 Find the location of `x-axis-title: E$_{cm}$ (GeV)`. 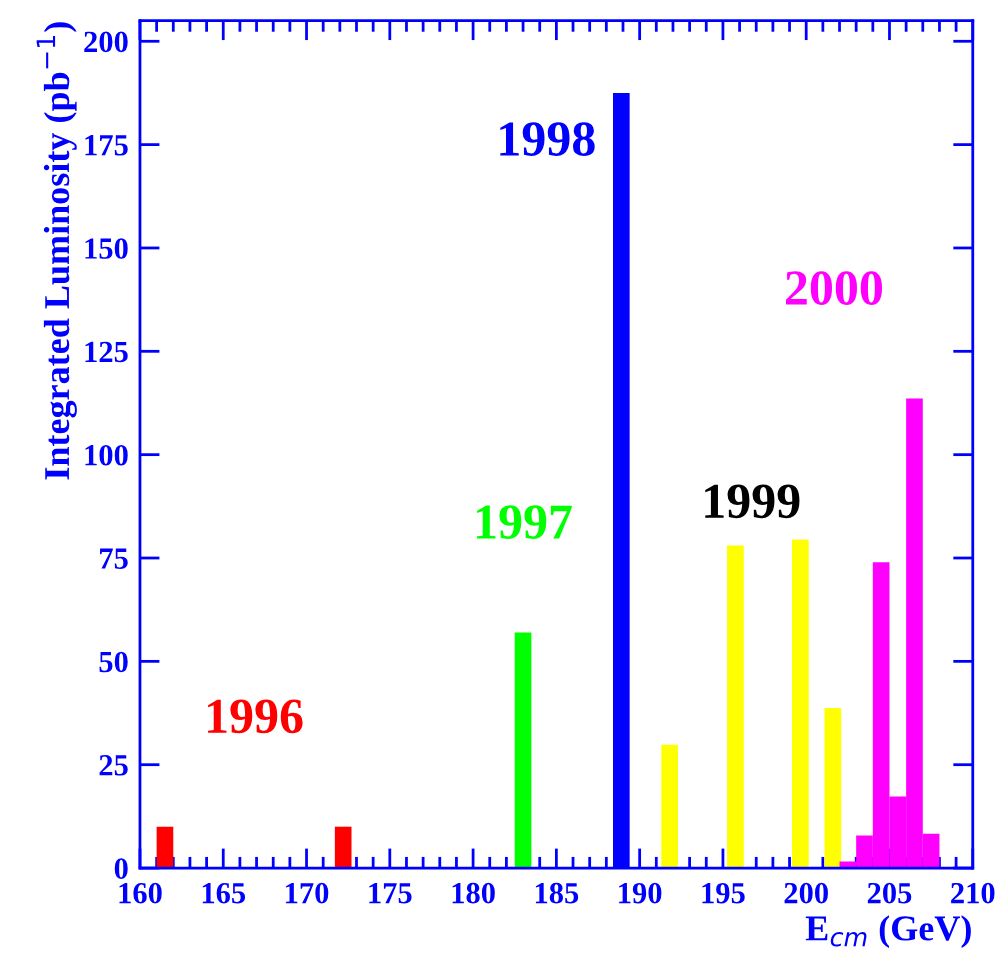

x-axis-title: E$_{cm}$ (GeV) is located at coordinates (888, 931).